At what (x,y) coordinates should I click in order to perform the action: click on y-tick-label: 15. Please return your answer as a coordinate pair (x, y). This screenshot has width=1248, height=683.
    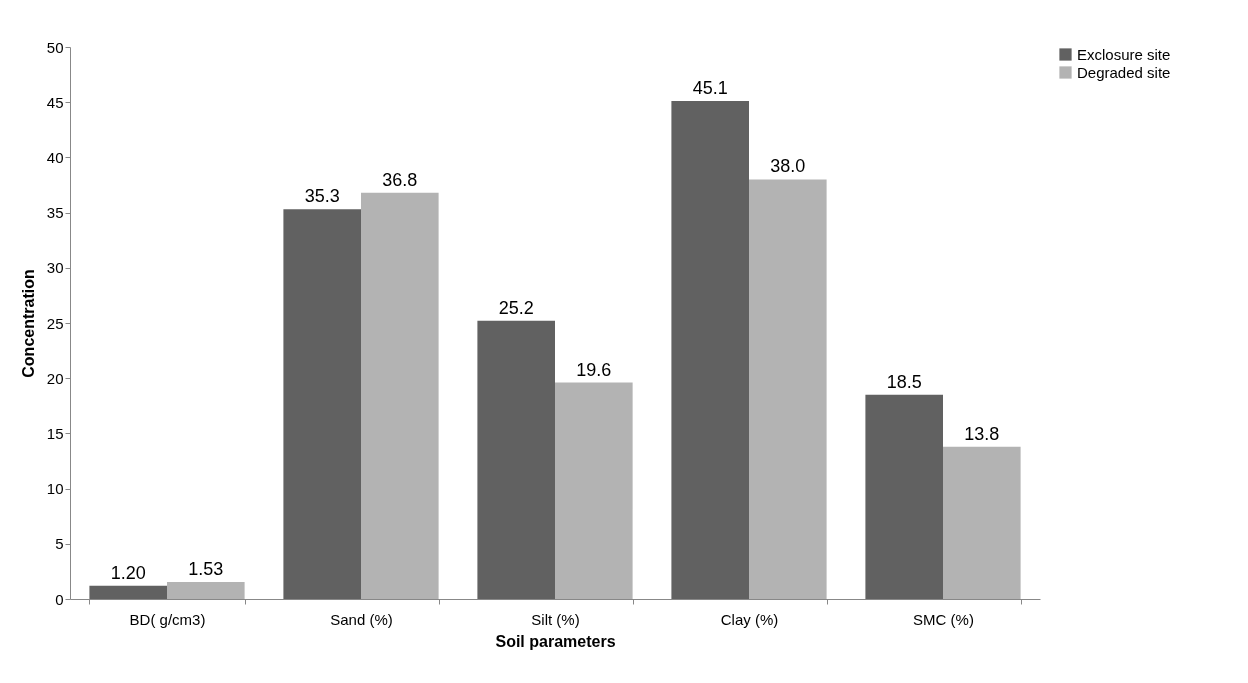
    Looking at the image, I should click on (55, 433).